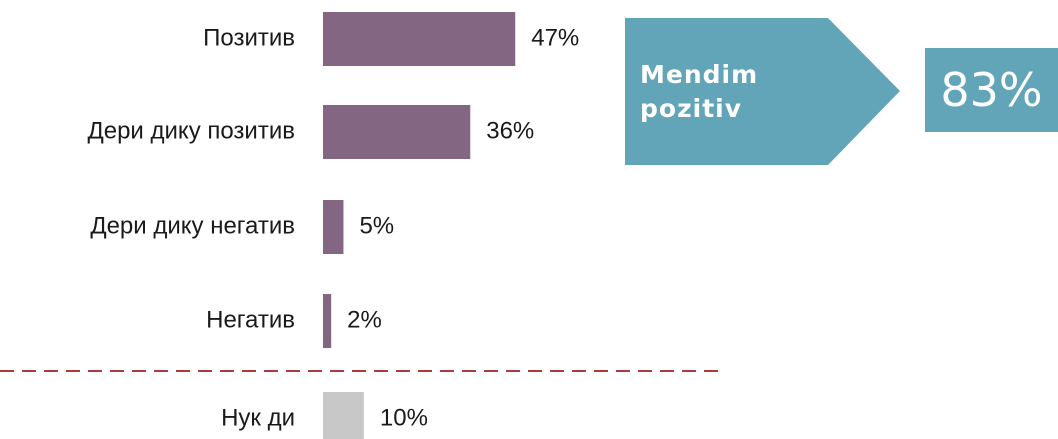  What do you see at coordinates (191, 130) in the screenshot?
I see `category-label: Дери дику позитив` at bounding box center [191, 130].